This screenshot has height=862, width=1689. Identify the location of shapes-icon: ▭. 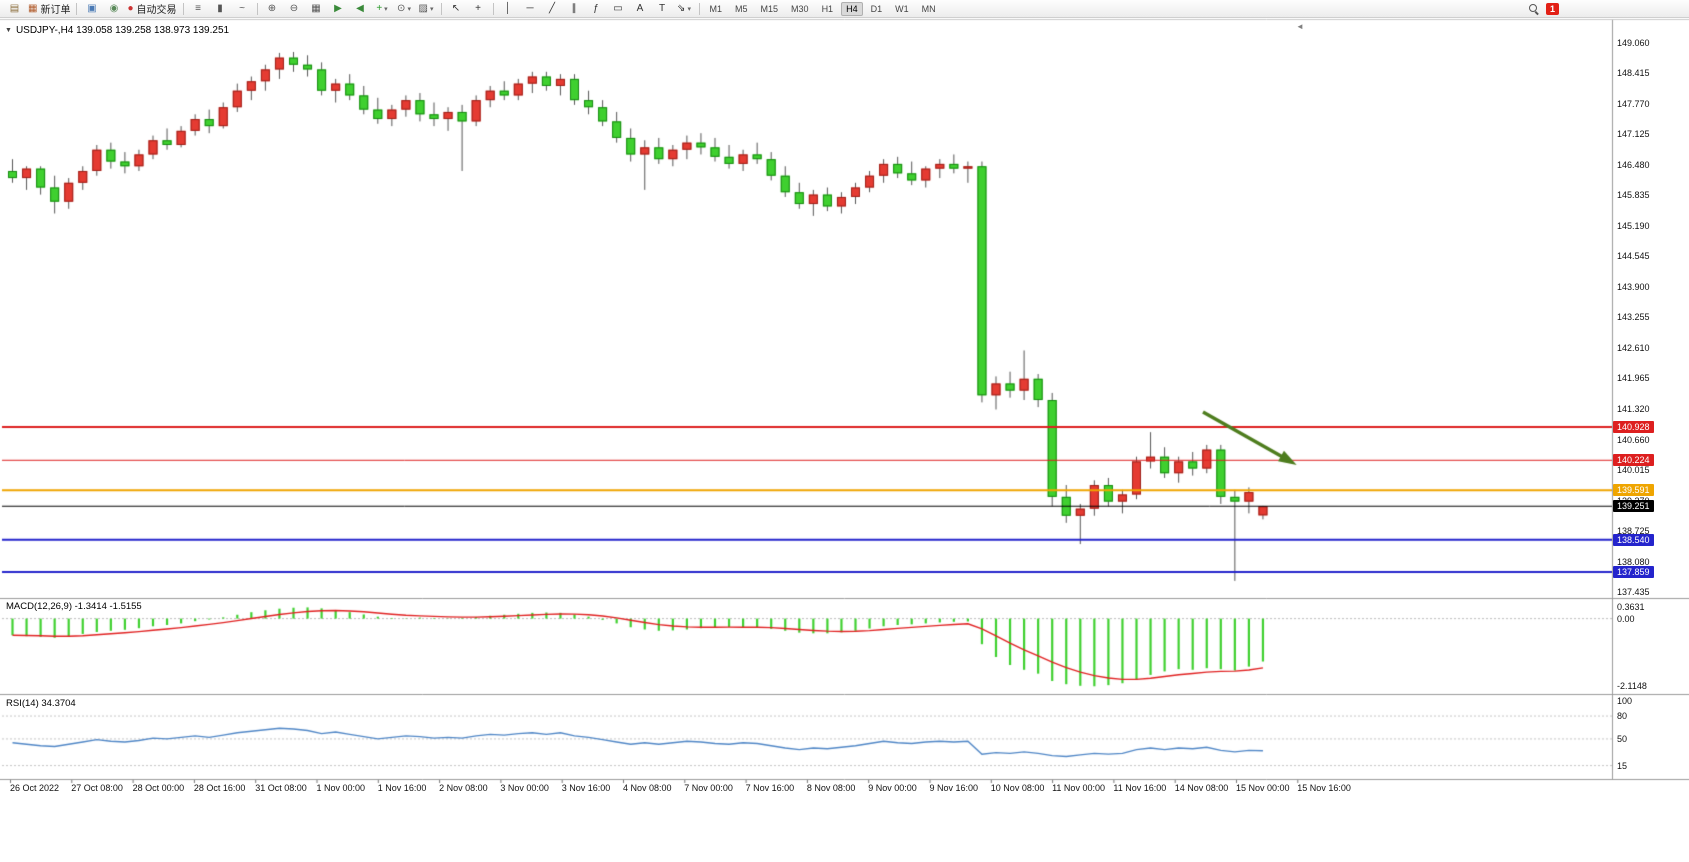
(618, 8).